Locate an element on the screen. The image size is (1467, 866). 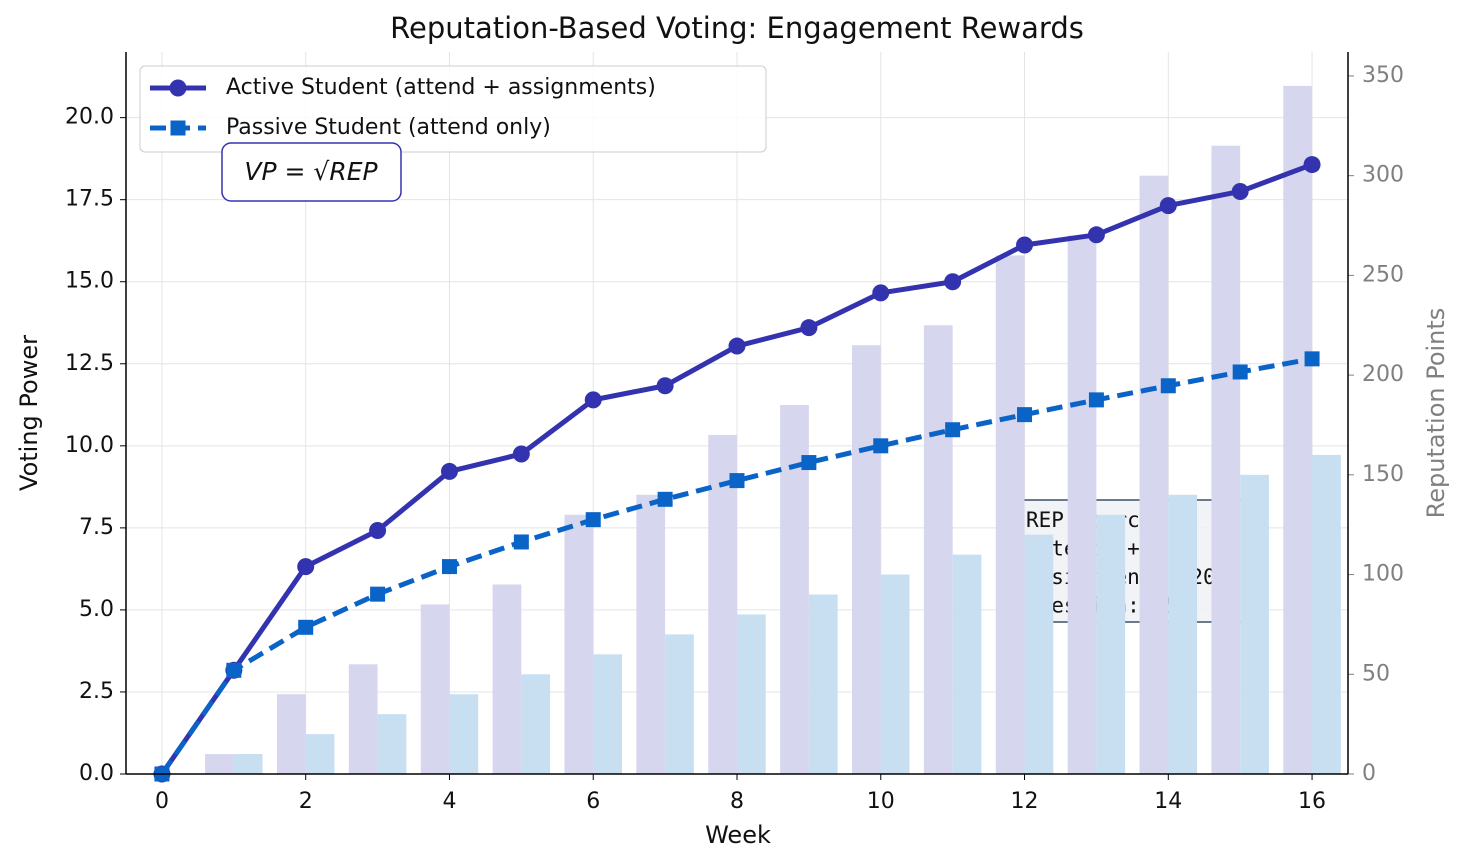
x-tick-label: 14 is located at coordinates (1168, 801).